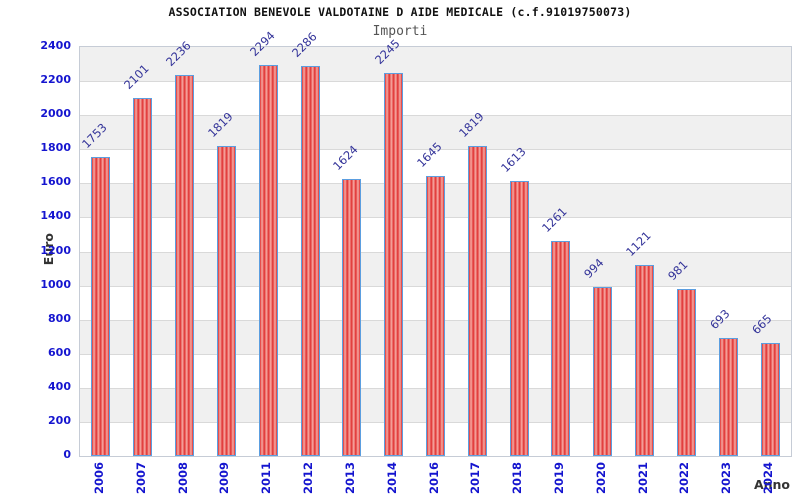 The width and height of the screenshot is (800, 500). What do you see at coordinates (352, 317) in the screenshot?
I see `bar-2013` at bounding box center [352, 317].